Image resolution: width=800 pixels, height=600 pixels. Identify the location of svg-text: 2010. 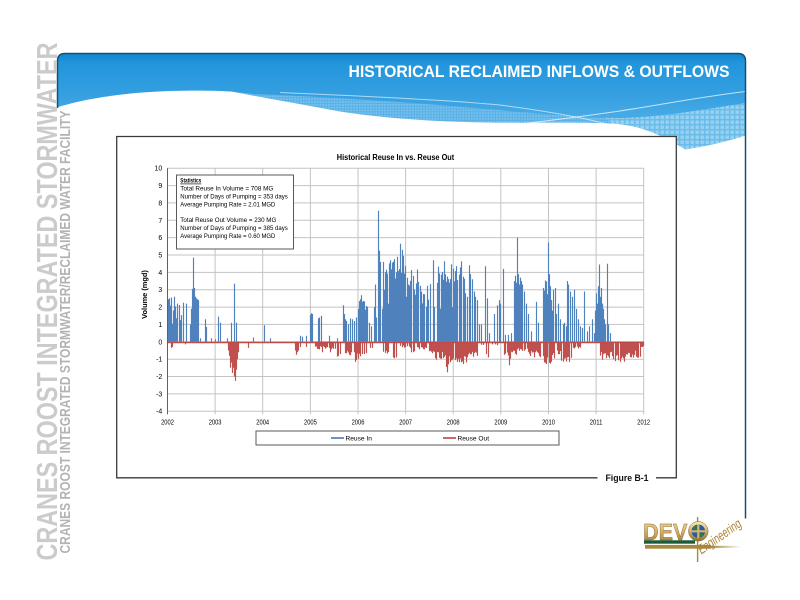
(548, 423).